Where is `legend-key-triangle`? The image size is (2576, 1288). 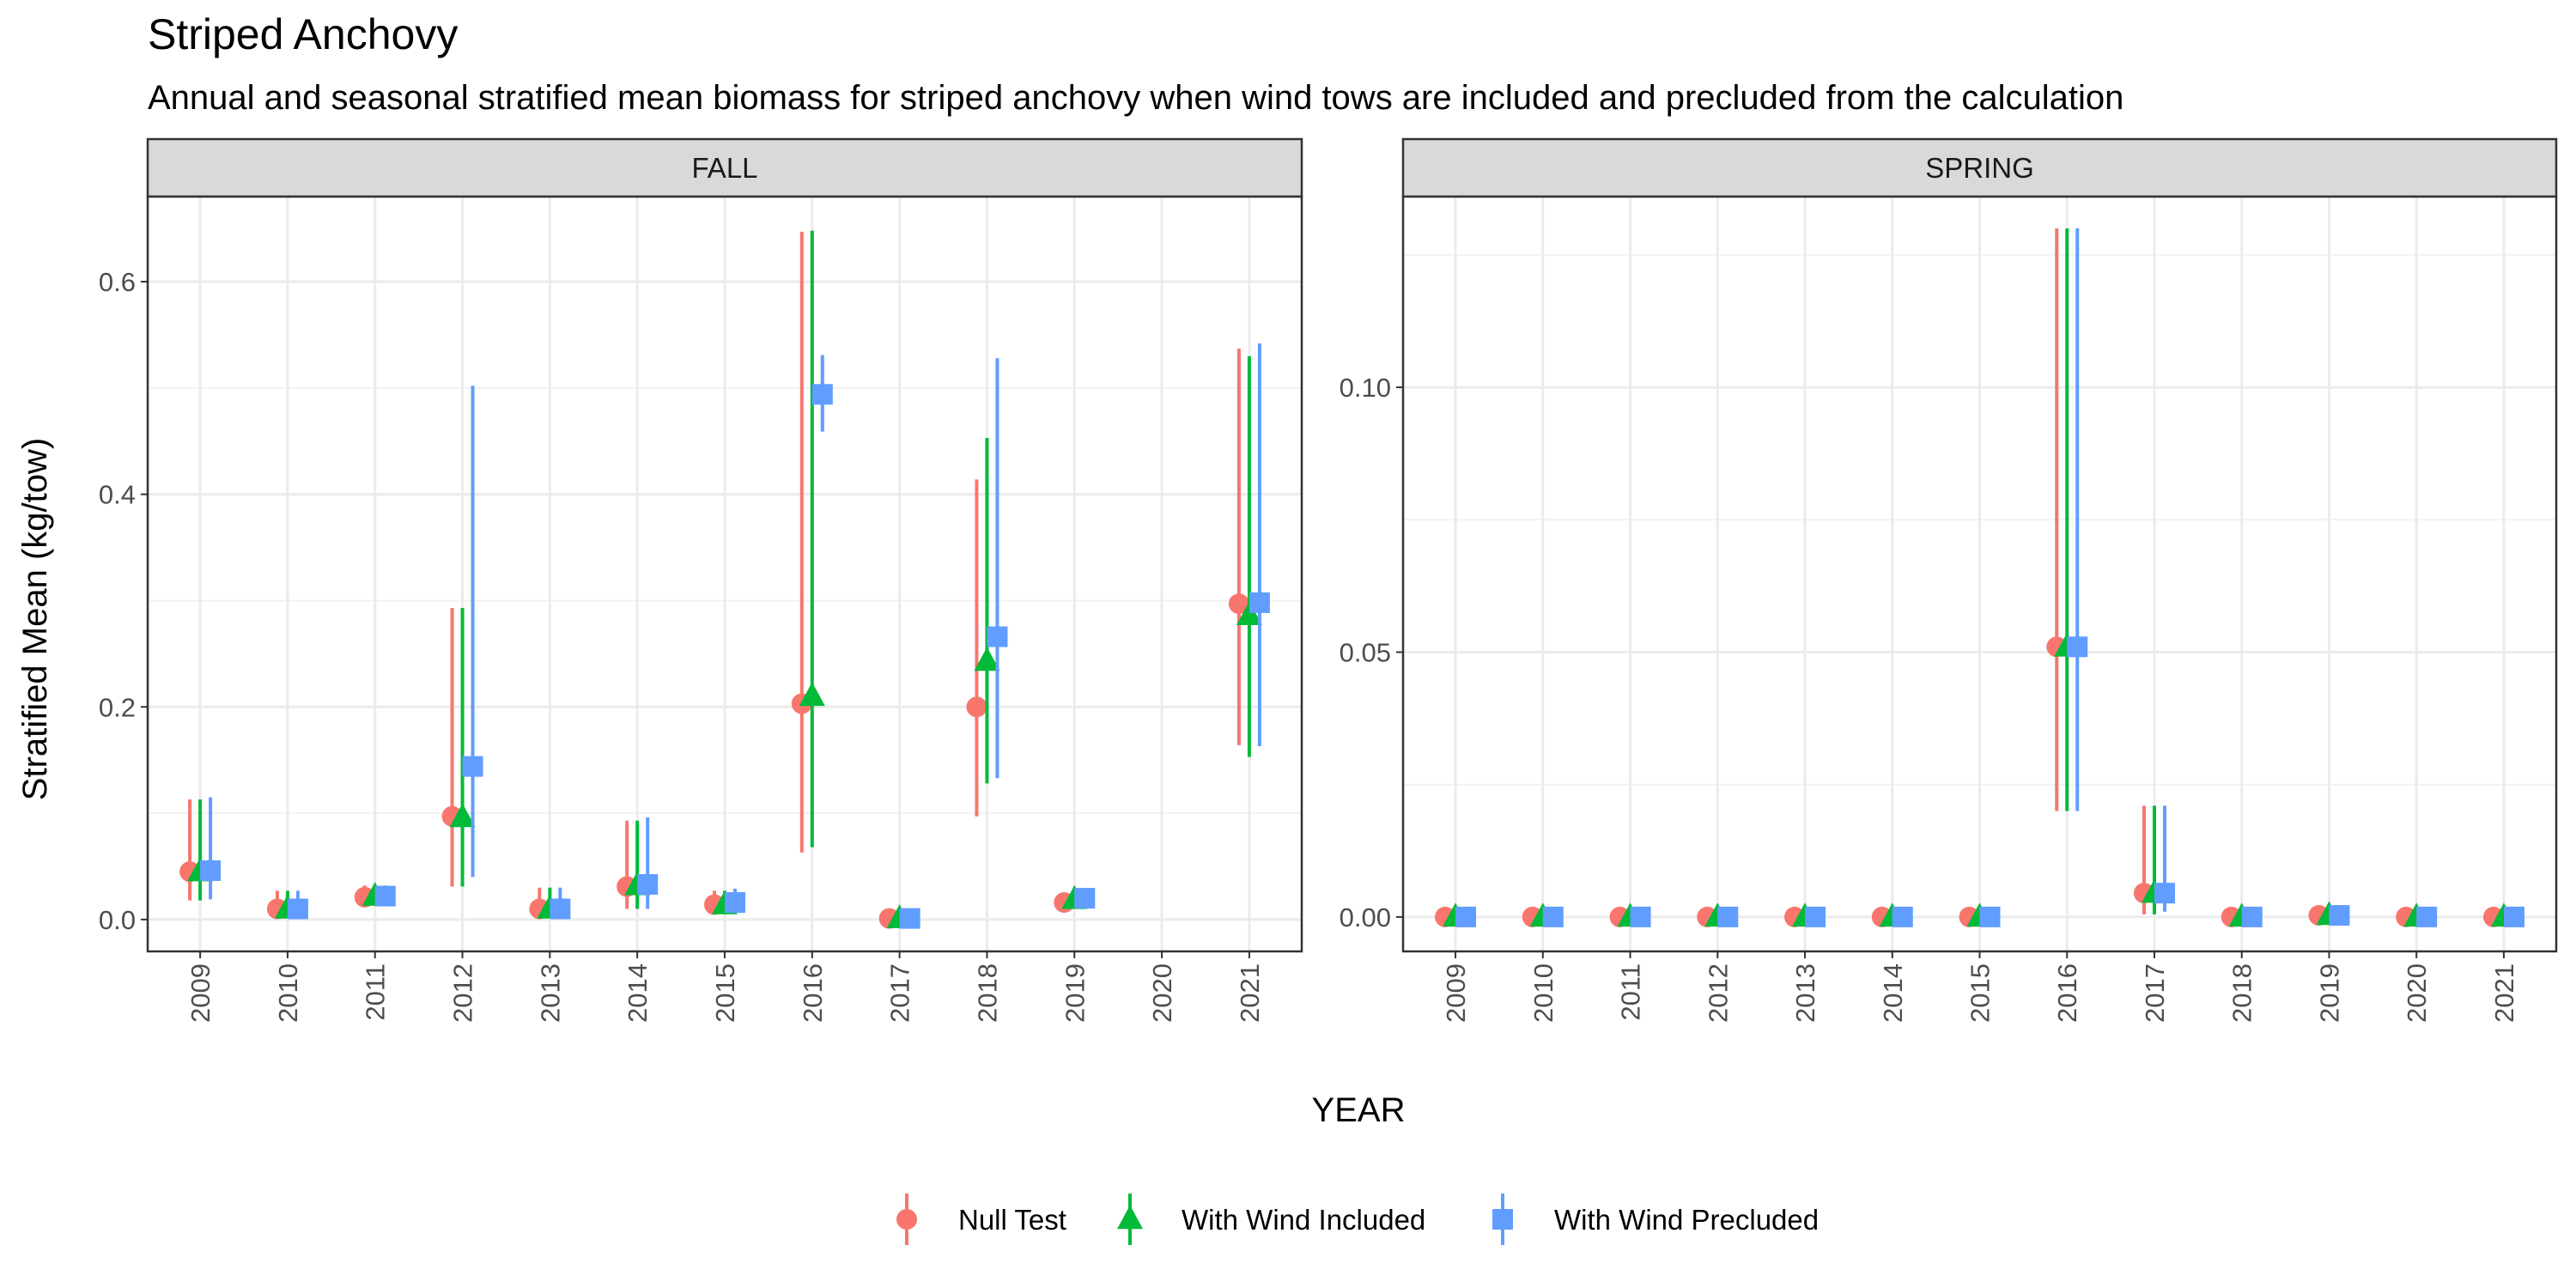 legend-key-triangle is located at coordinates (1130, 1217).